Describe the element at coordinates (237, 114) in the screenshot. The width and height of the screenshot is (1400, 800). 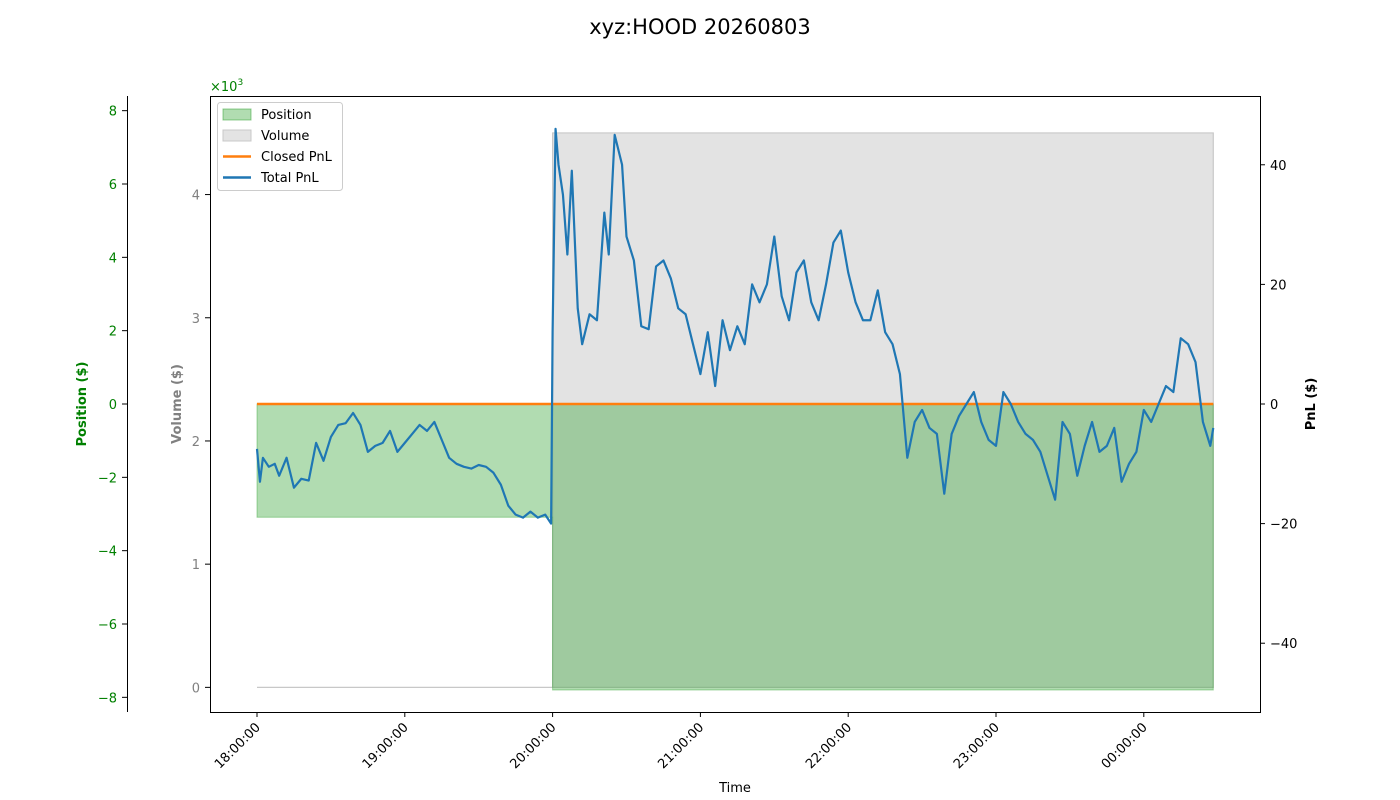
I see `legend-swatch-position` at that location.